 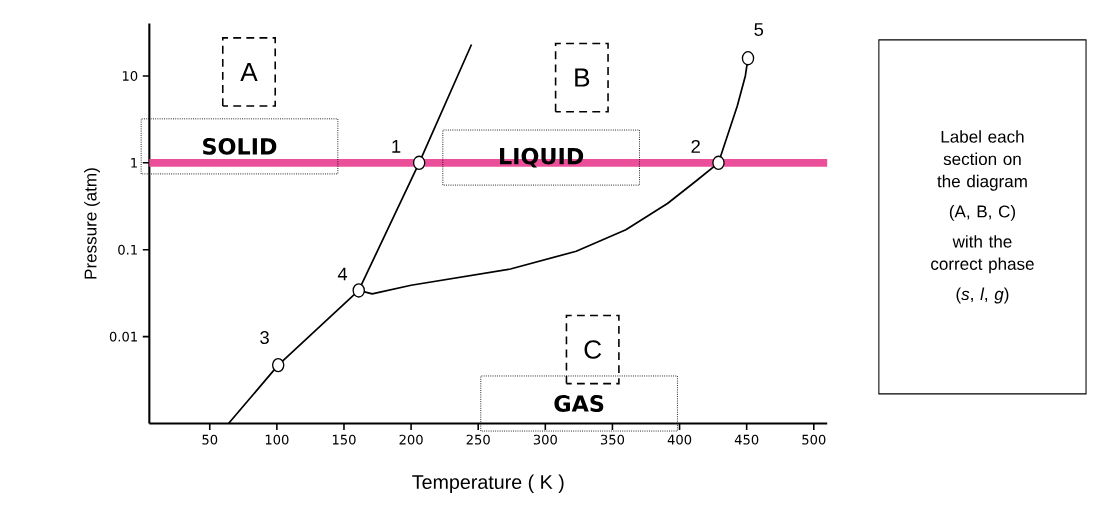 I want to click on x-tick-label: 400, so click(x=679, y=439).